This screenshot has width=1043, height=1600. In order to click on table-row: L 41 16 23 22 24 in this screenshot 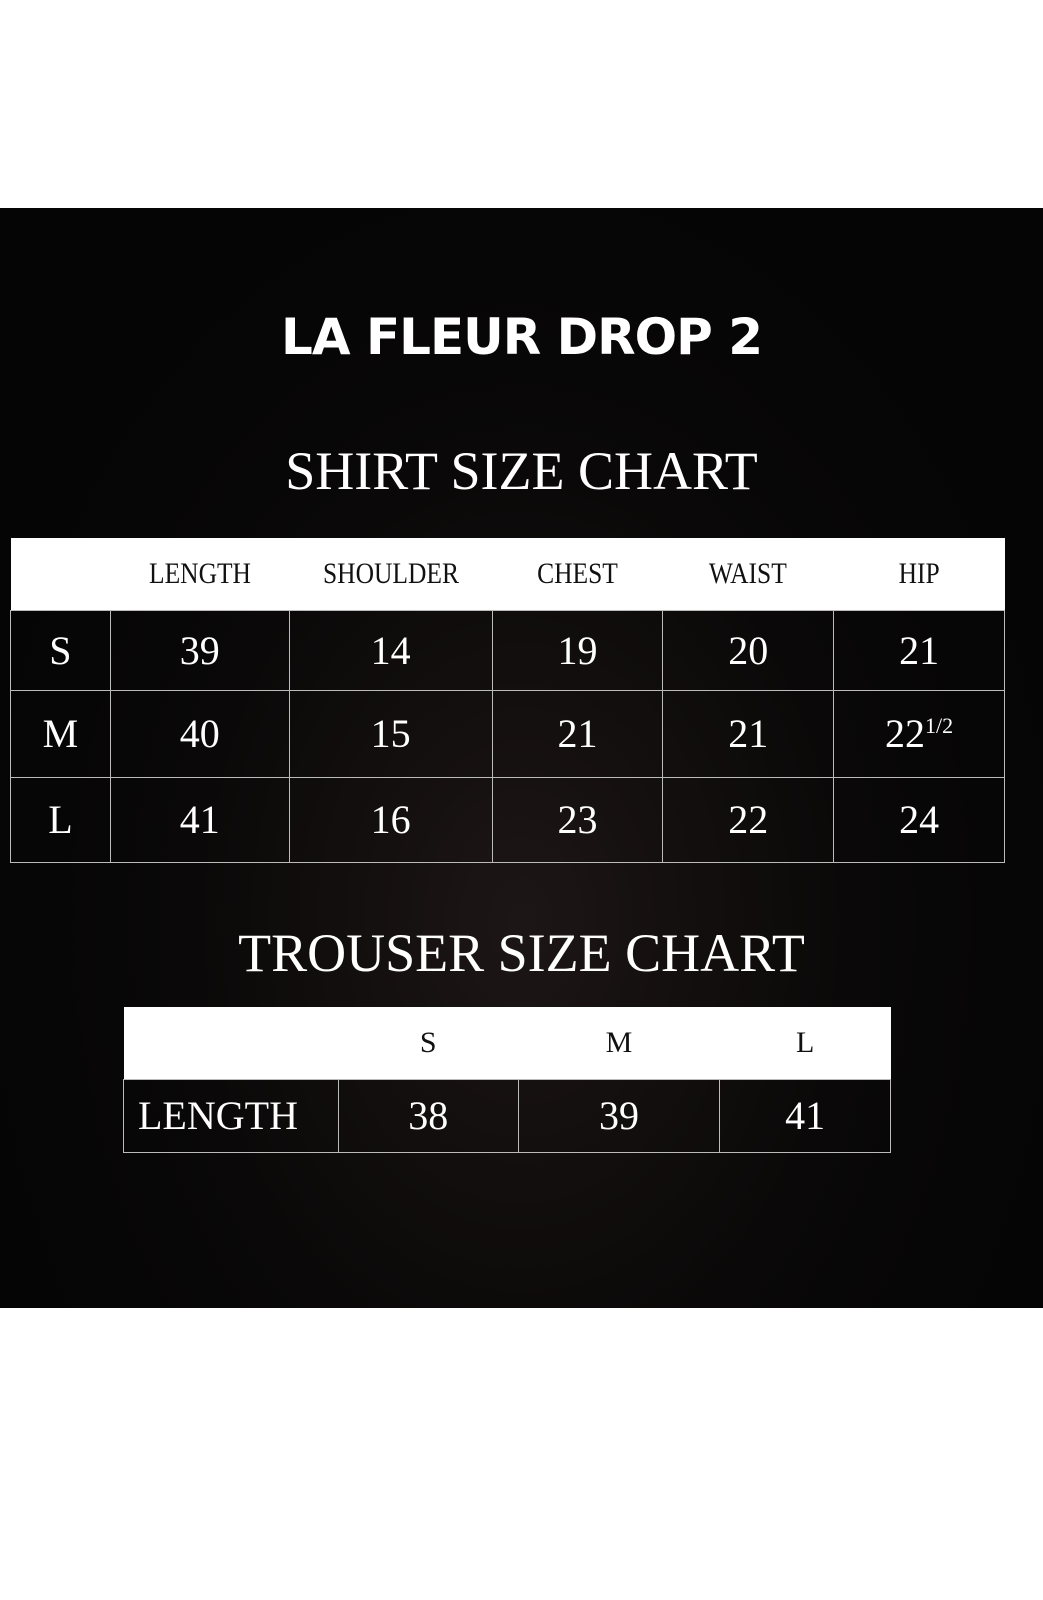, I will do `click(507, 819)`.